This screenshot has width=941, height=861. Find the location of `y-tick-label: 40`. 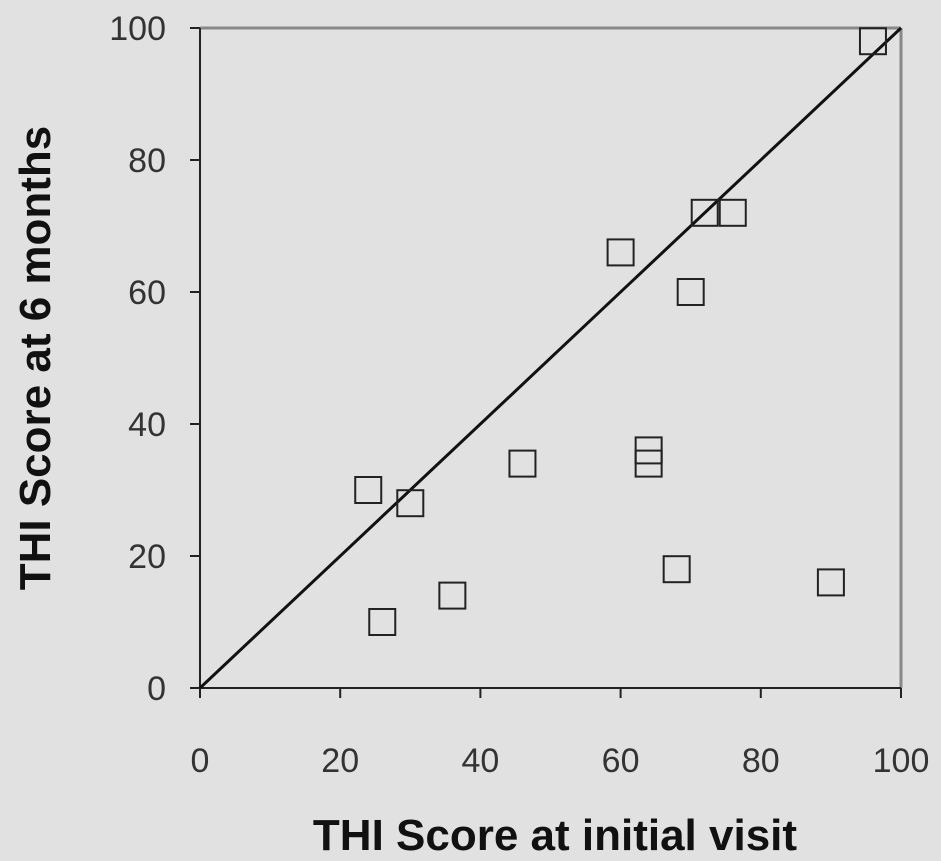

y-tick-label: 40 is located at coordinates (147, 425).